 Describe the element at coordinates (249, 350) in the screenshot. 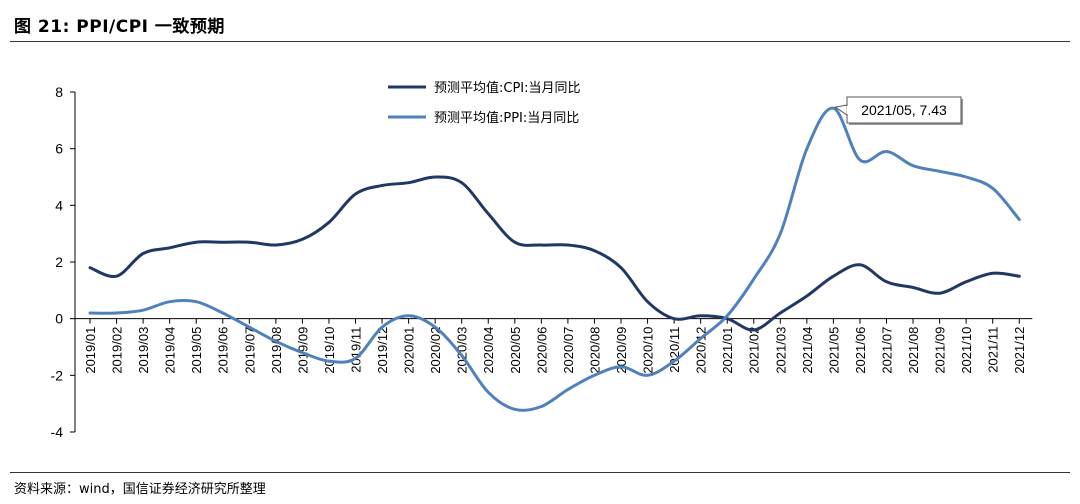

I see `x-tick-label: 2019/07` at that location.